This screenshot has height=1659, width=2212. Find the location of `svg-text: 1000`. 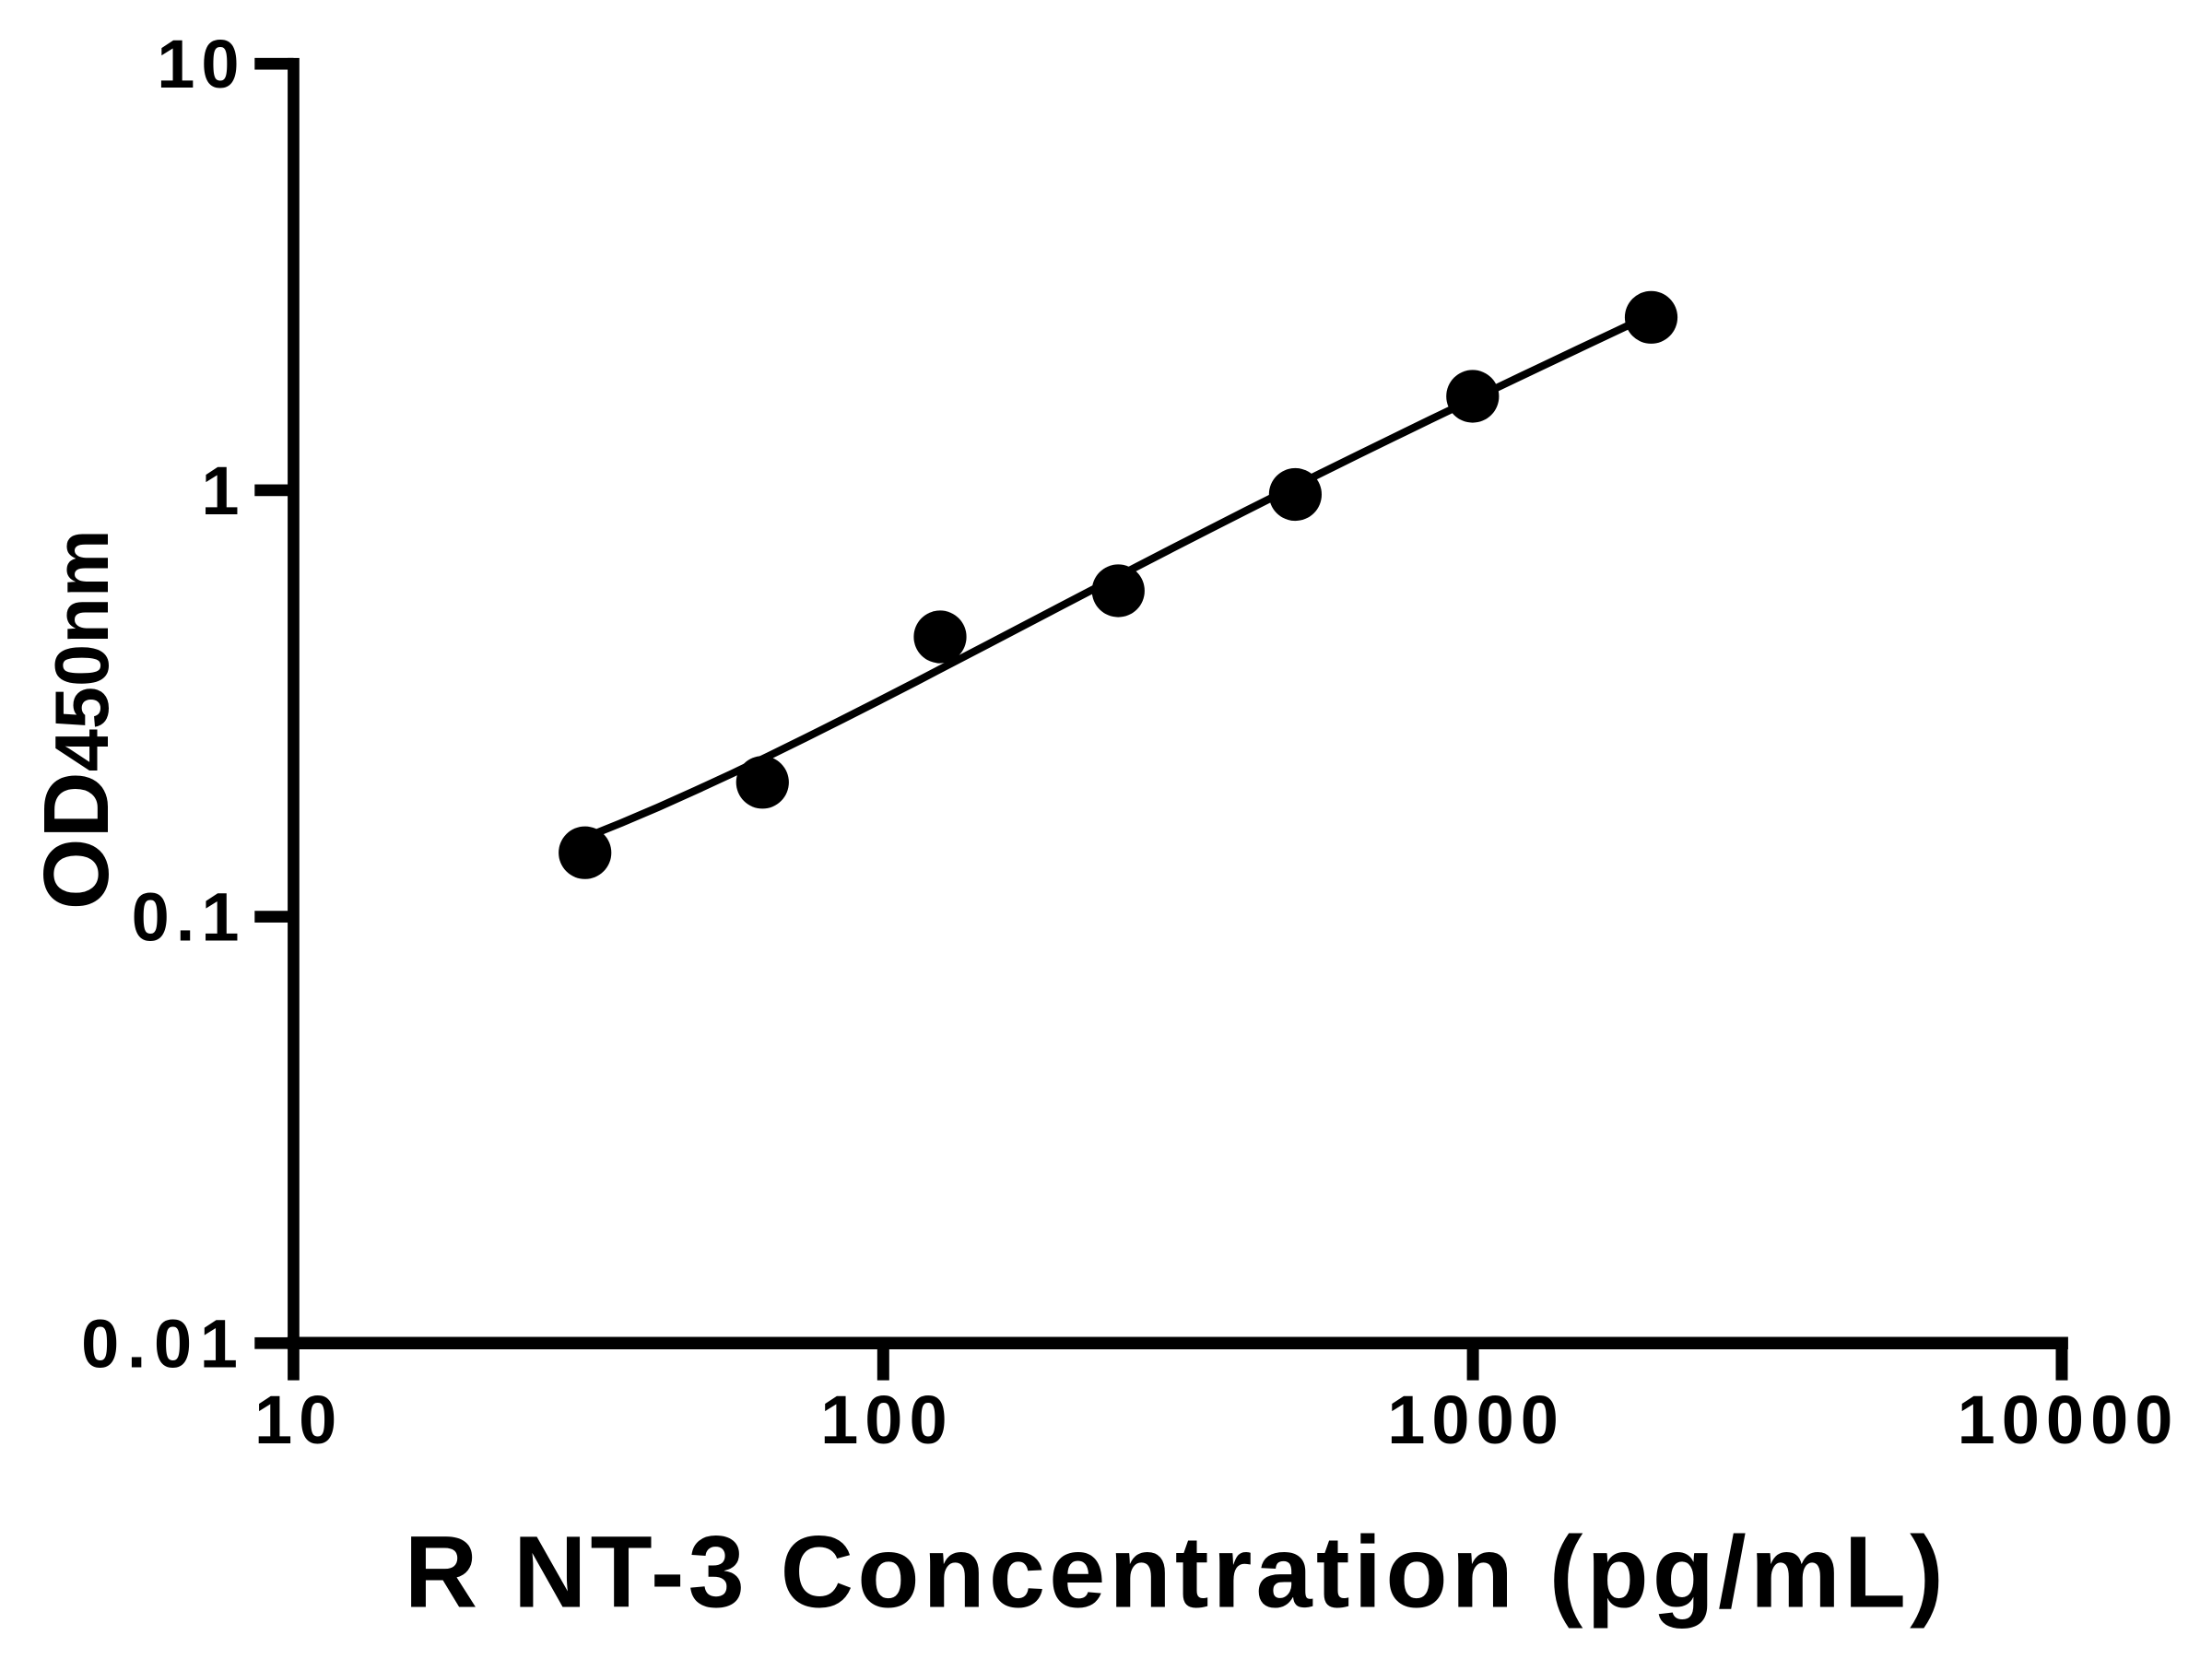

svg-text: 1000 is located at coordinates (1476, 1420).